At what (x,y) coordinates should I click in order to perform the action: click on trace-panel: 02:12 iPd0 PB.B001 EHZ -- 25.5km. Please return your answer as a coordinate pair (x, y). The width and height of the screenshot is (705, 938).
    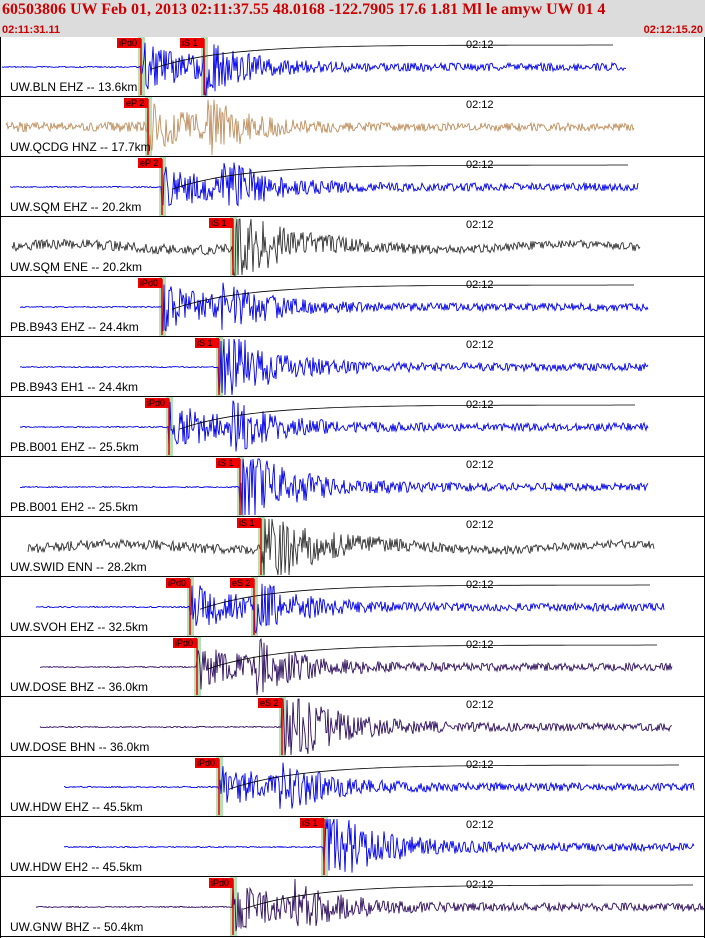
    Looking at the image, I should click on (352, 427).